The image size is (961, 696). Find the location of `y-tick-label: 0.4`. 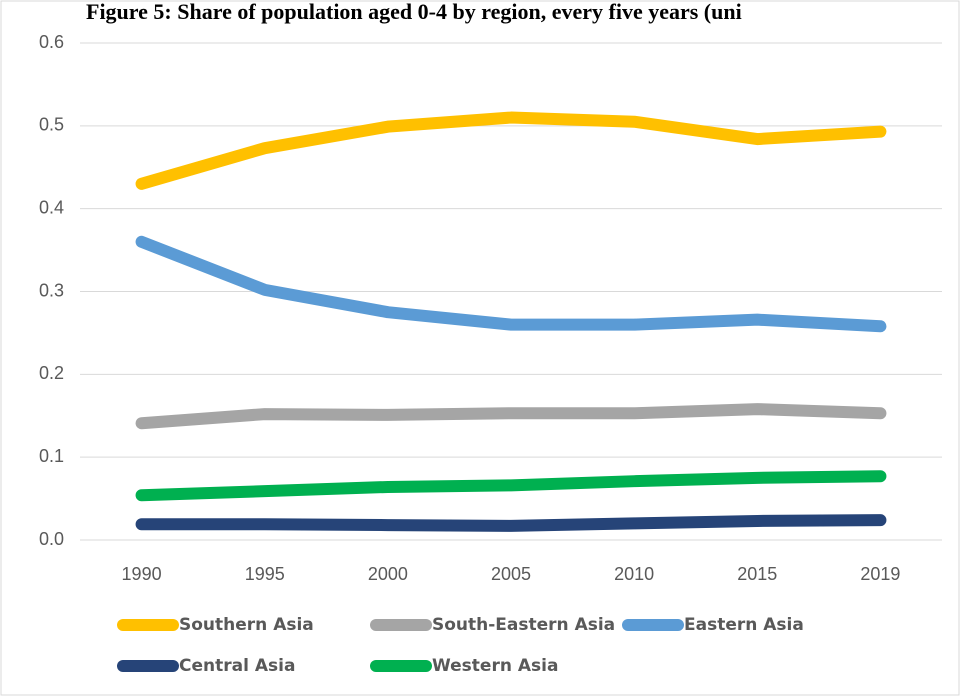

y-tick-label: 0.4 is located at coordinates (51, 207).